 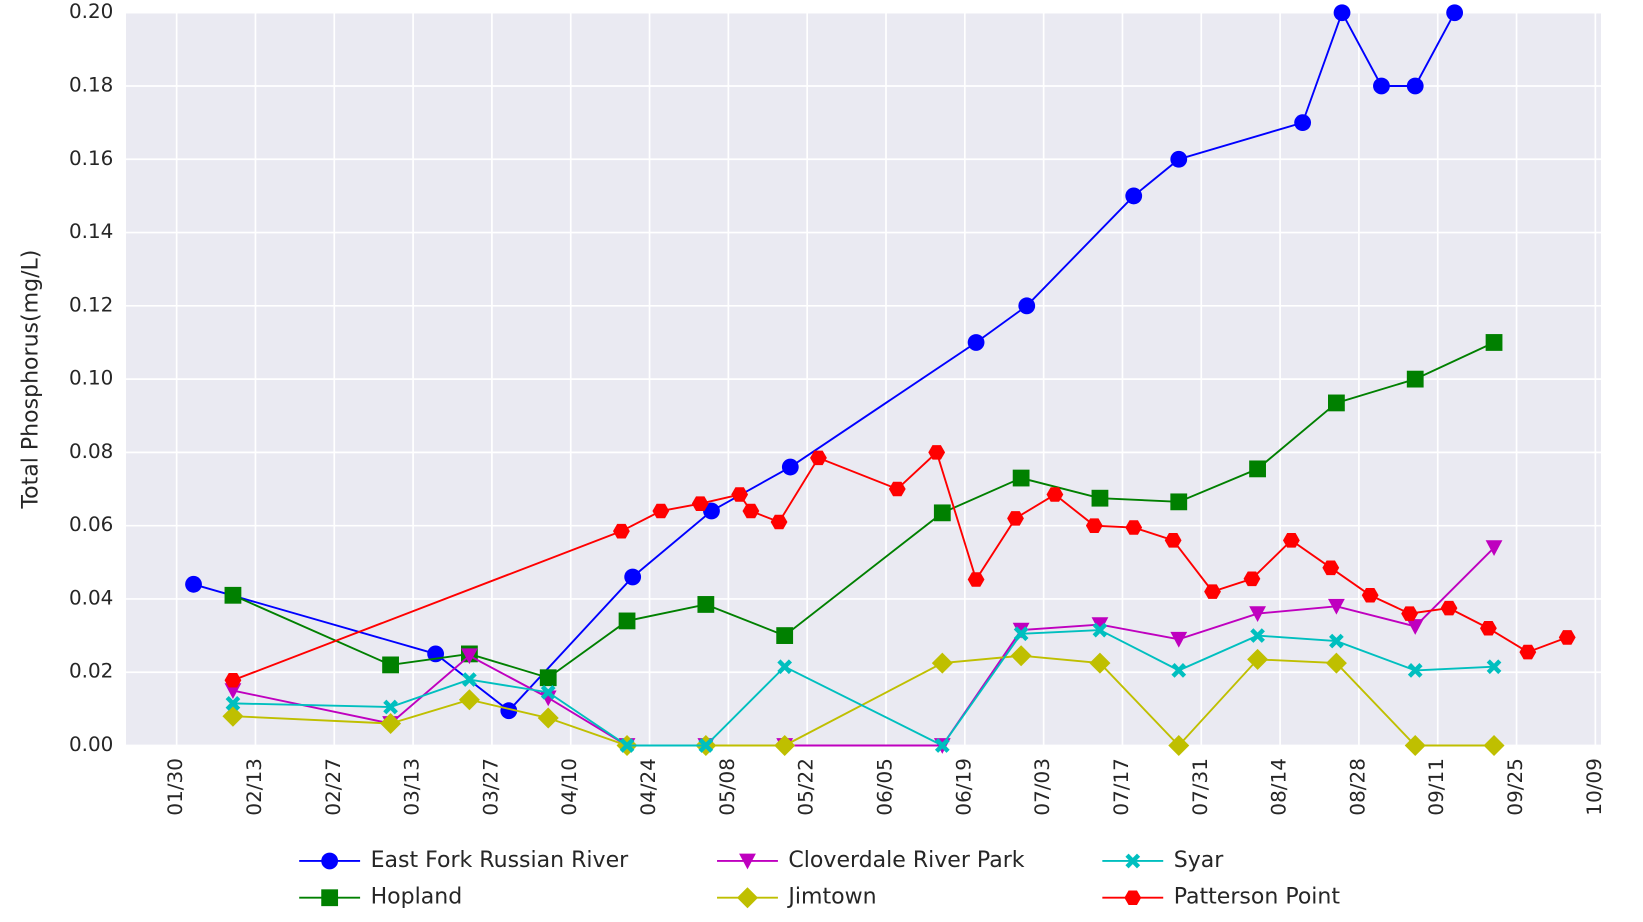 What do you see at coordinates (91, 158) in the screenshot?
I see `y-tick-label: 0.16` at bounding box center [91, 158].